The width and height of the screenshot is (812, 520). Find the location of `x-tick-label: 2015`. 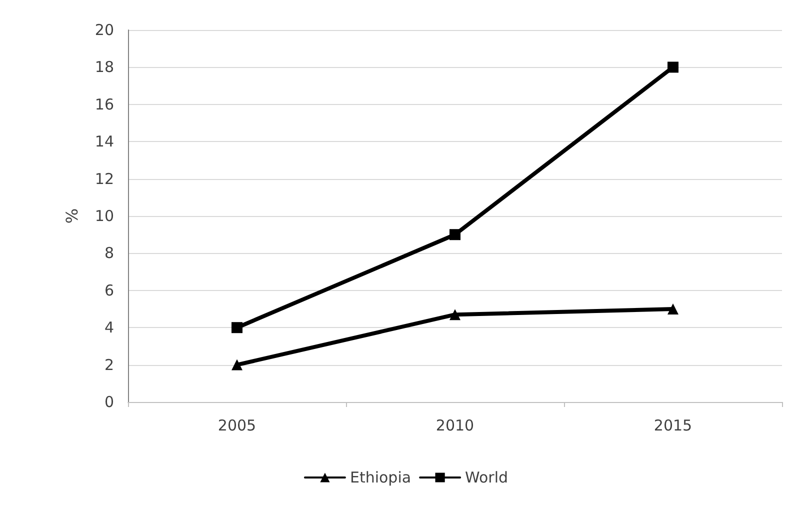

x-tick-label: 2015 is located at coordinates (673, 425).